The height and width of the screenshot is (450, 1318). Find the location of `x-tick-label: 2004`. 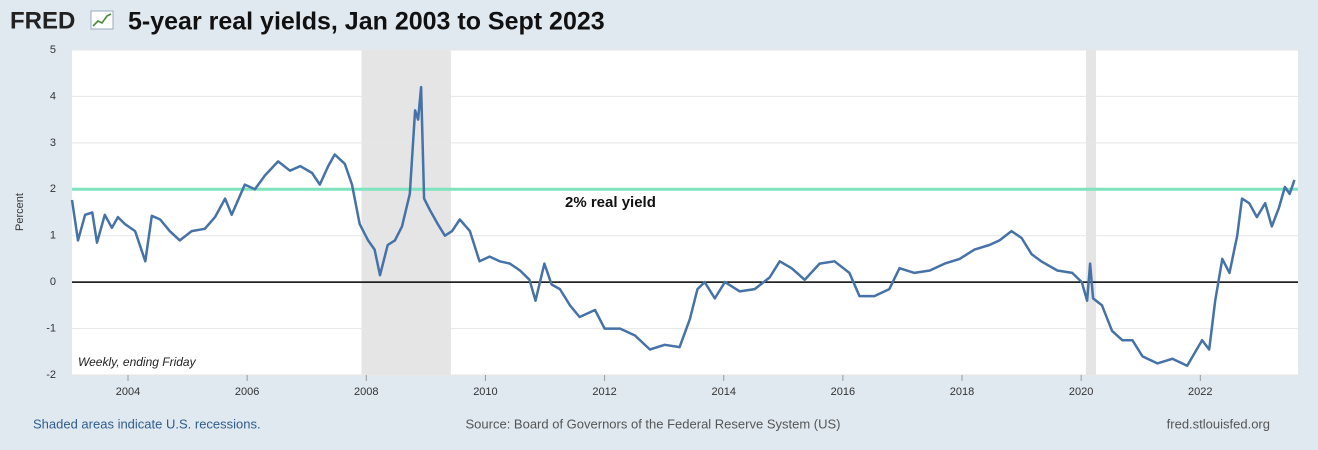

x-tick-label: 2004 is located at coordinates (128, 392).